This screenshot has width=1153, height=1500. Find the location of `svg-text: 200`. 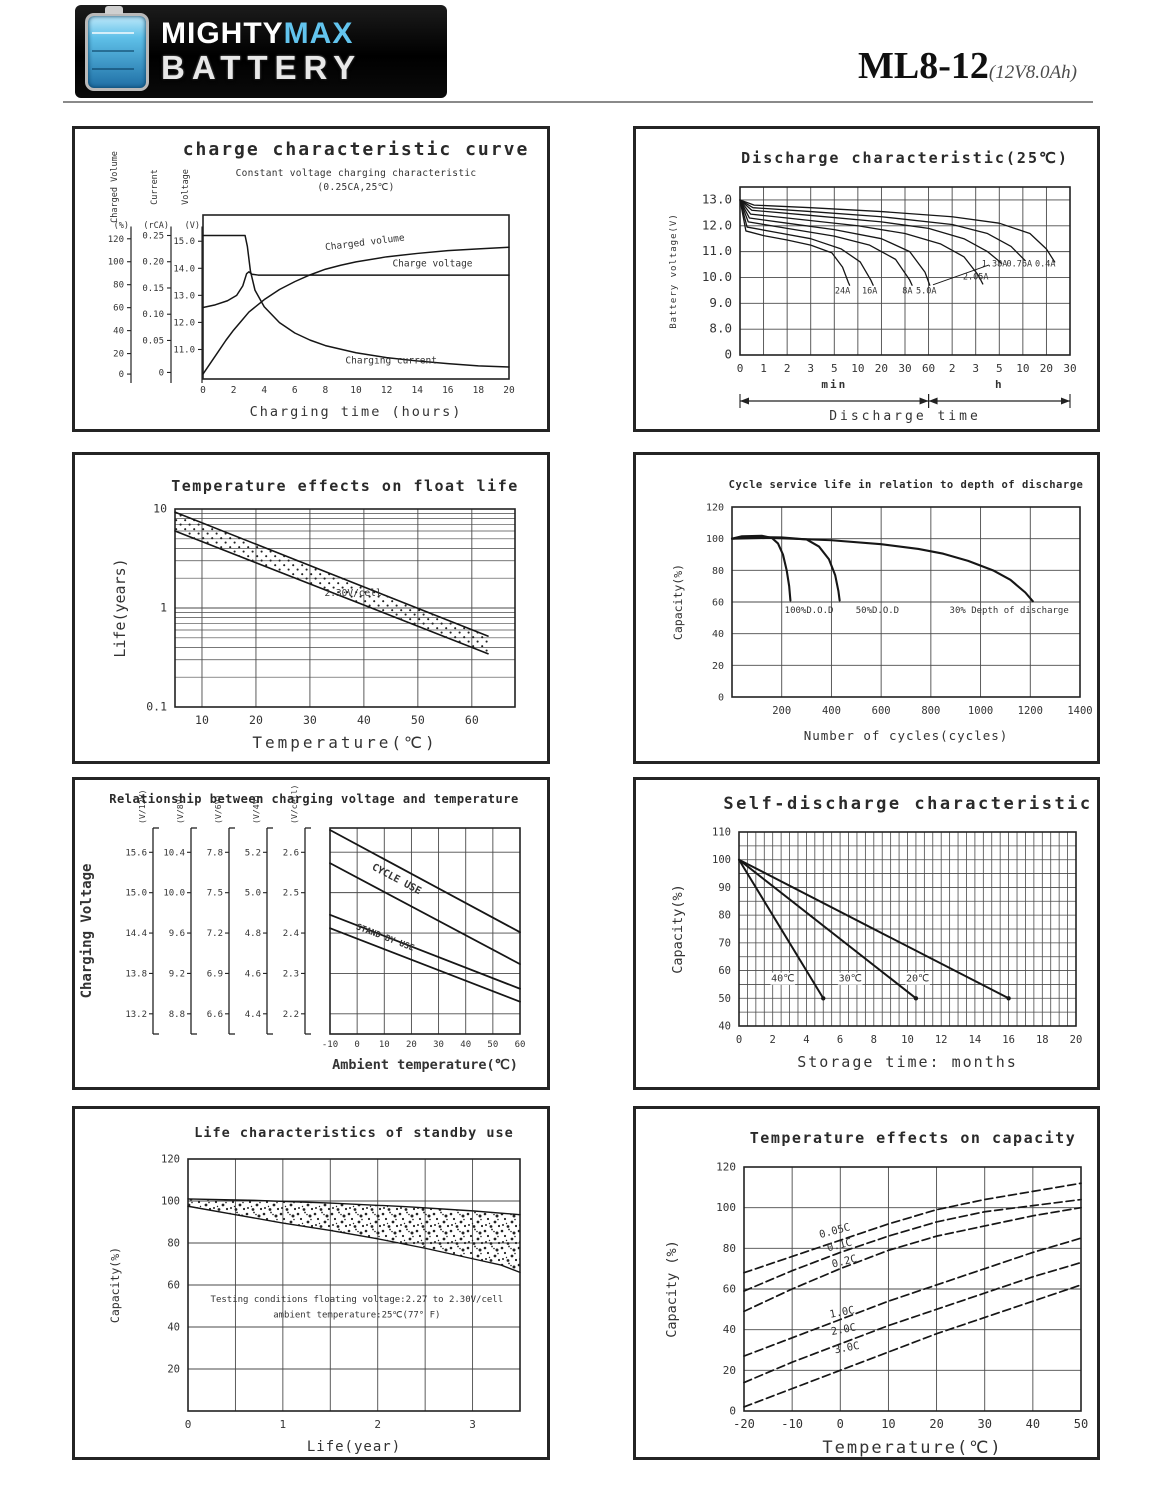

svg-text: 200 is located at coordinates (781, 711).